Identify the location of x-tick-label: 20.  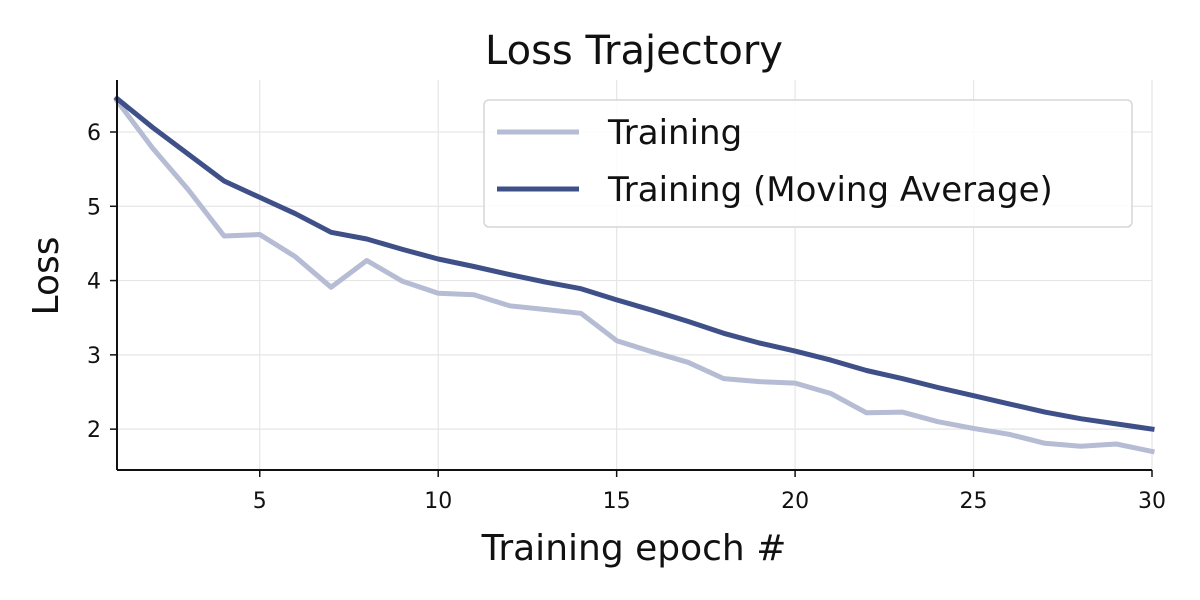
(795, 501).